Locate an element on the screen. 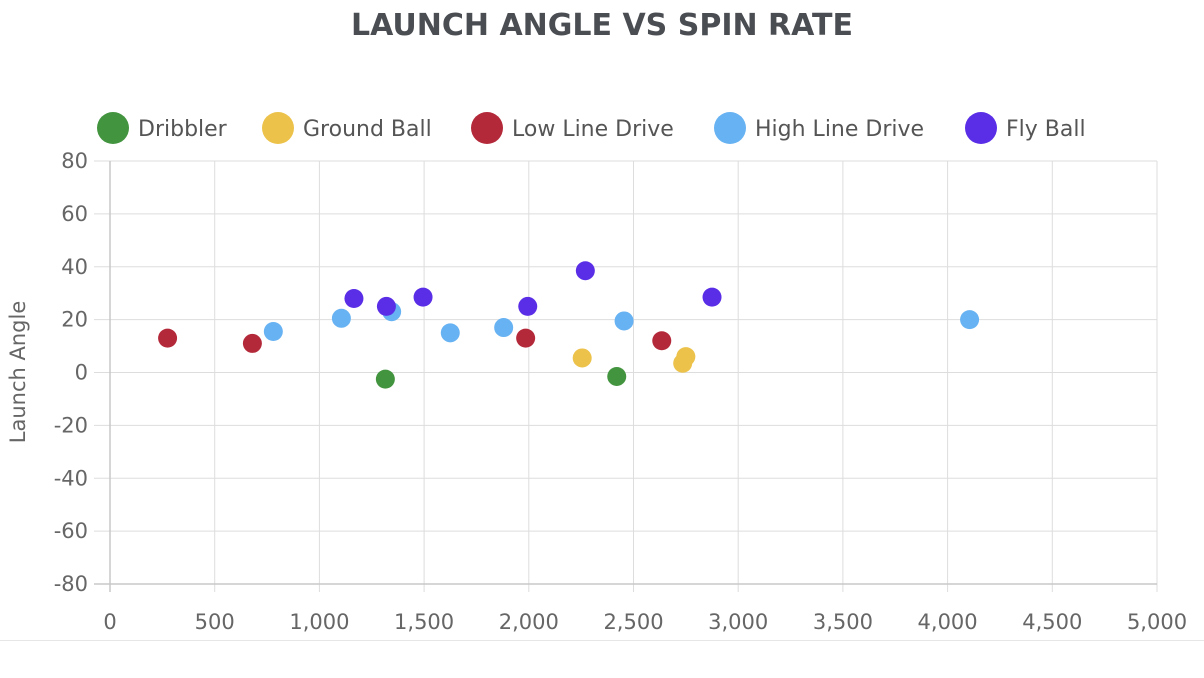 This screenshot has height=678, width=1204. bottom-divider is located at coordinates (602, 640).